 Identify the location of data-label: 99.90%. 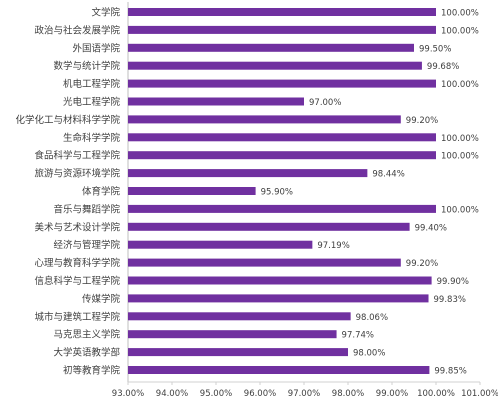
(453, 282).